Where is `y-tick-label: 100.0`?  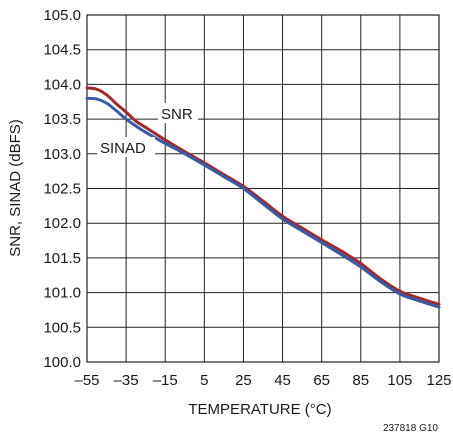
y-tick-label: 100.0 is located at coordinates (62, 362).